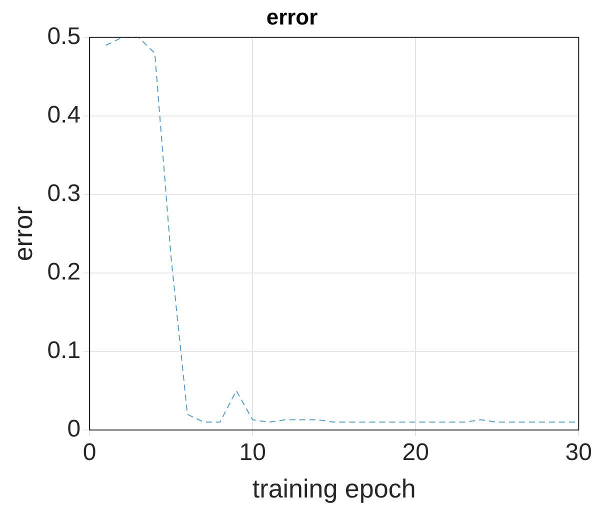 This screenshot has width=595, height=515. What do you see at coordinates (64, 194) in the screenshot?
I see `y-tick-label: 0.3` at bounding box center [64, 194].